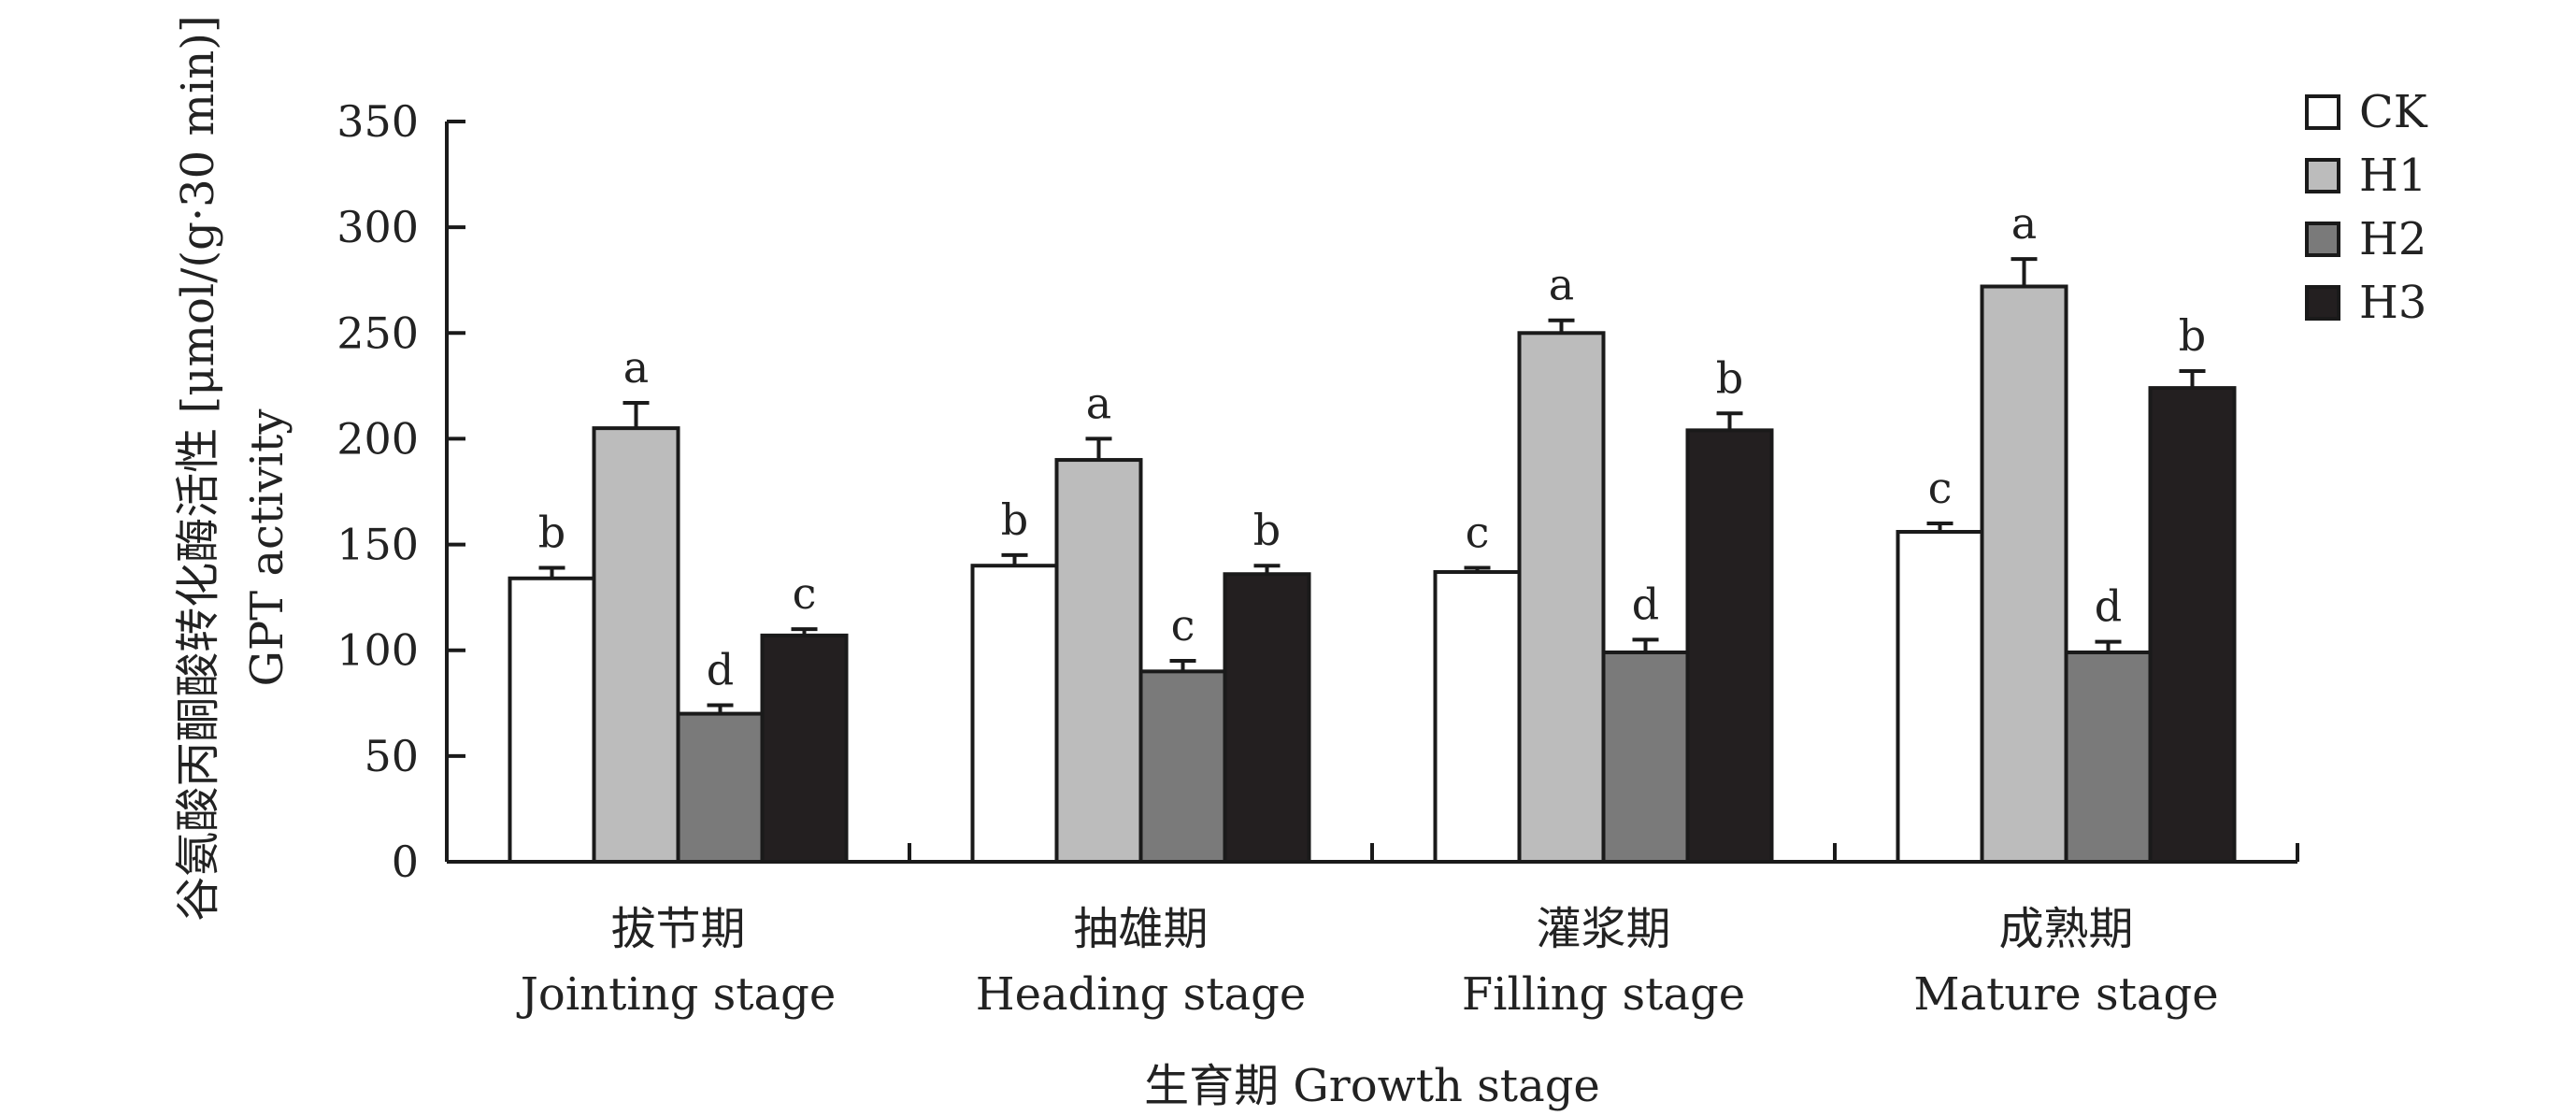  What do you see at coordinates (2392, 239) in the screenshot?
I see `legend-label-h2: H2` at bounding box center [2392, 239].